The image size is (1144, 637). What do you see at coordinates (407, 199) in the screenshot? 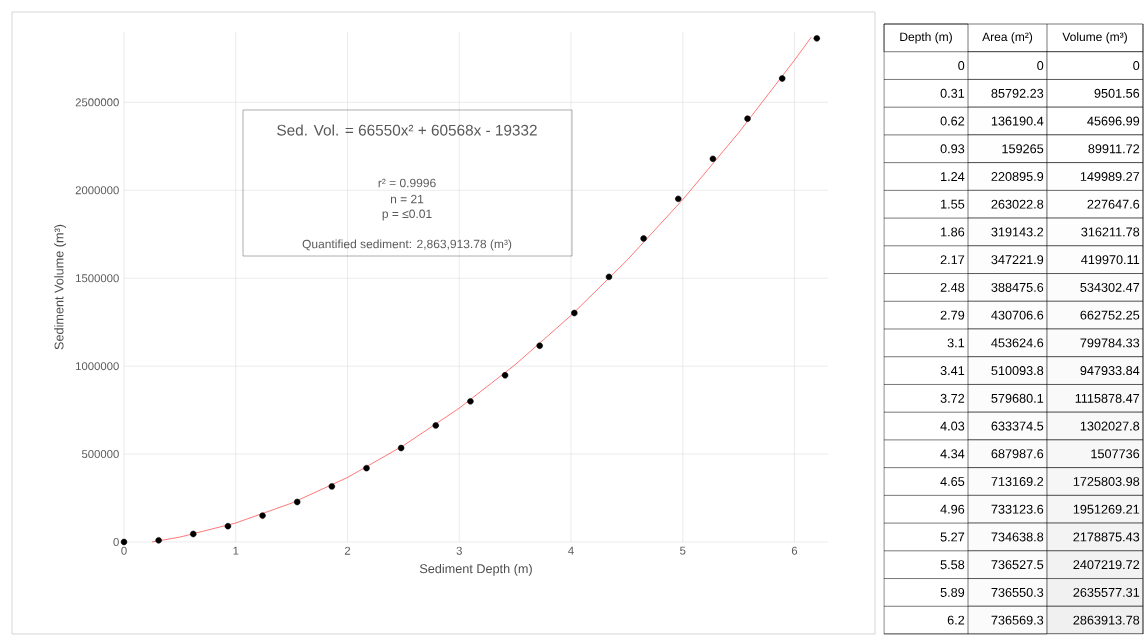
I see `annotation: n = 21` at bounding box center [407, 199].